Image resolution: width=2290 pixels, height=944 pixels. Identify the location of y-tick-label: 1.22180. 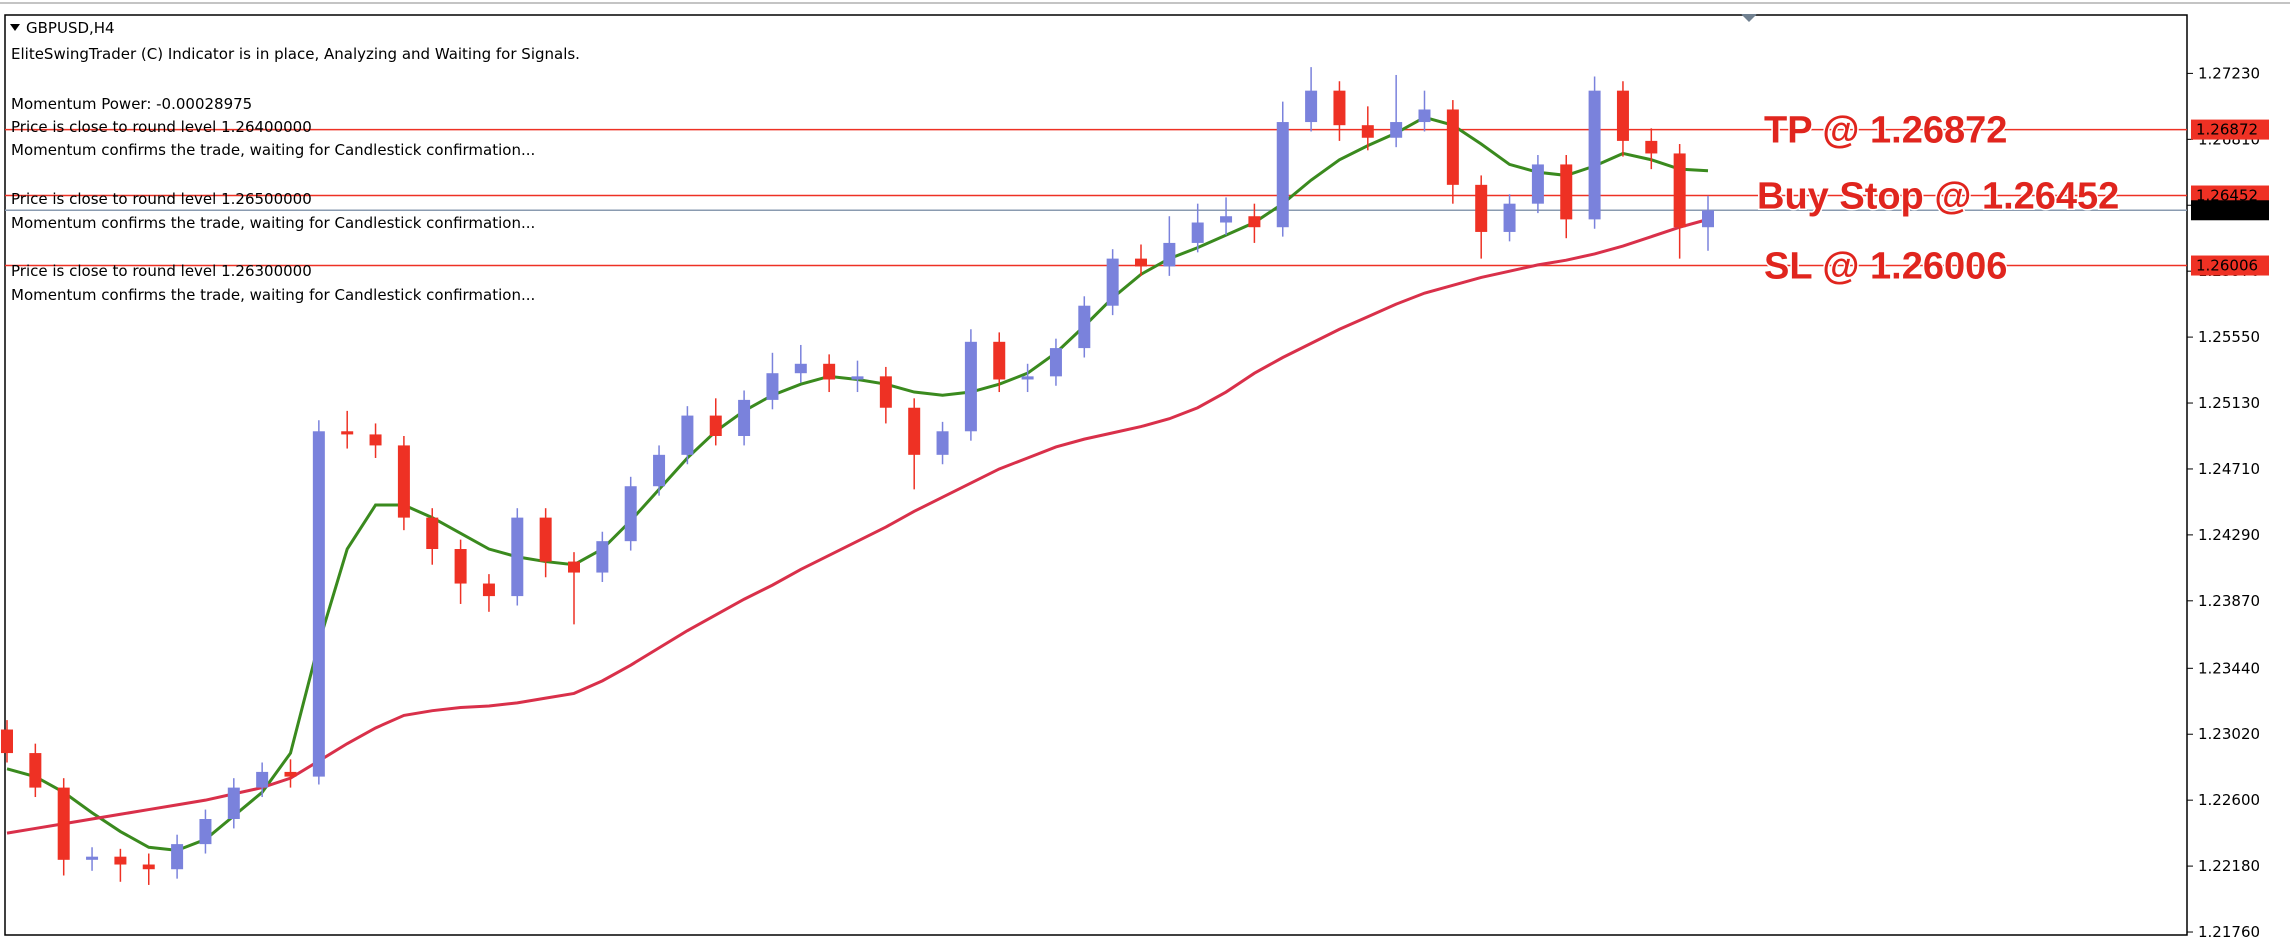
(2229, 866).